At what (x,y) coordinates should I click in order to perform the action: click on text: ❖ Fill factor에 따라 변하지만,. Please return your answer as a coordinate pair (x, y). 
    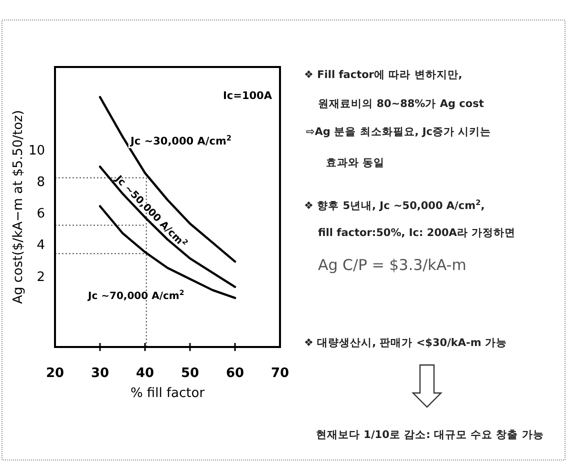
    Looking at the image, I should click on (383, 75).